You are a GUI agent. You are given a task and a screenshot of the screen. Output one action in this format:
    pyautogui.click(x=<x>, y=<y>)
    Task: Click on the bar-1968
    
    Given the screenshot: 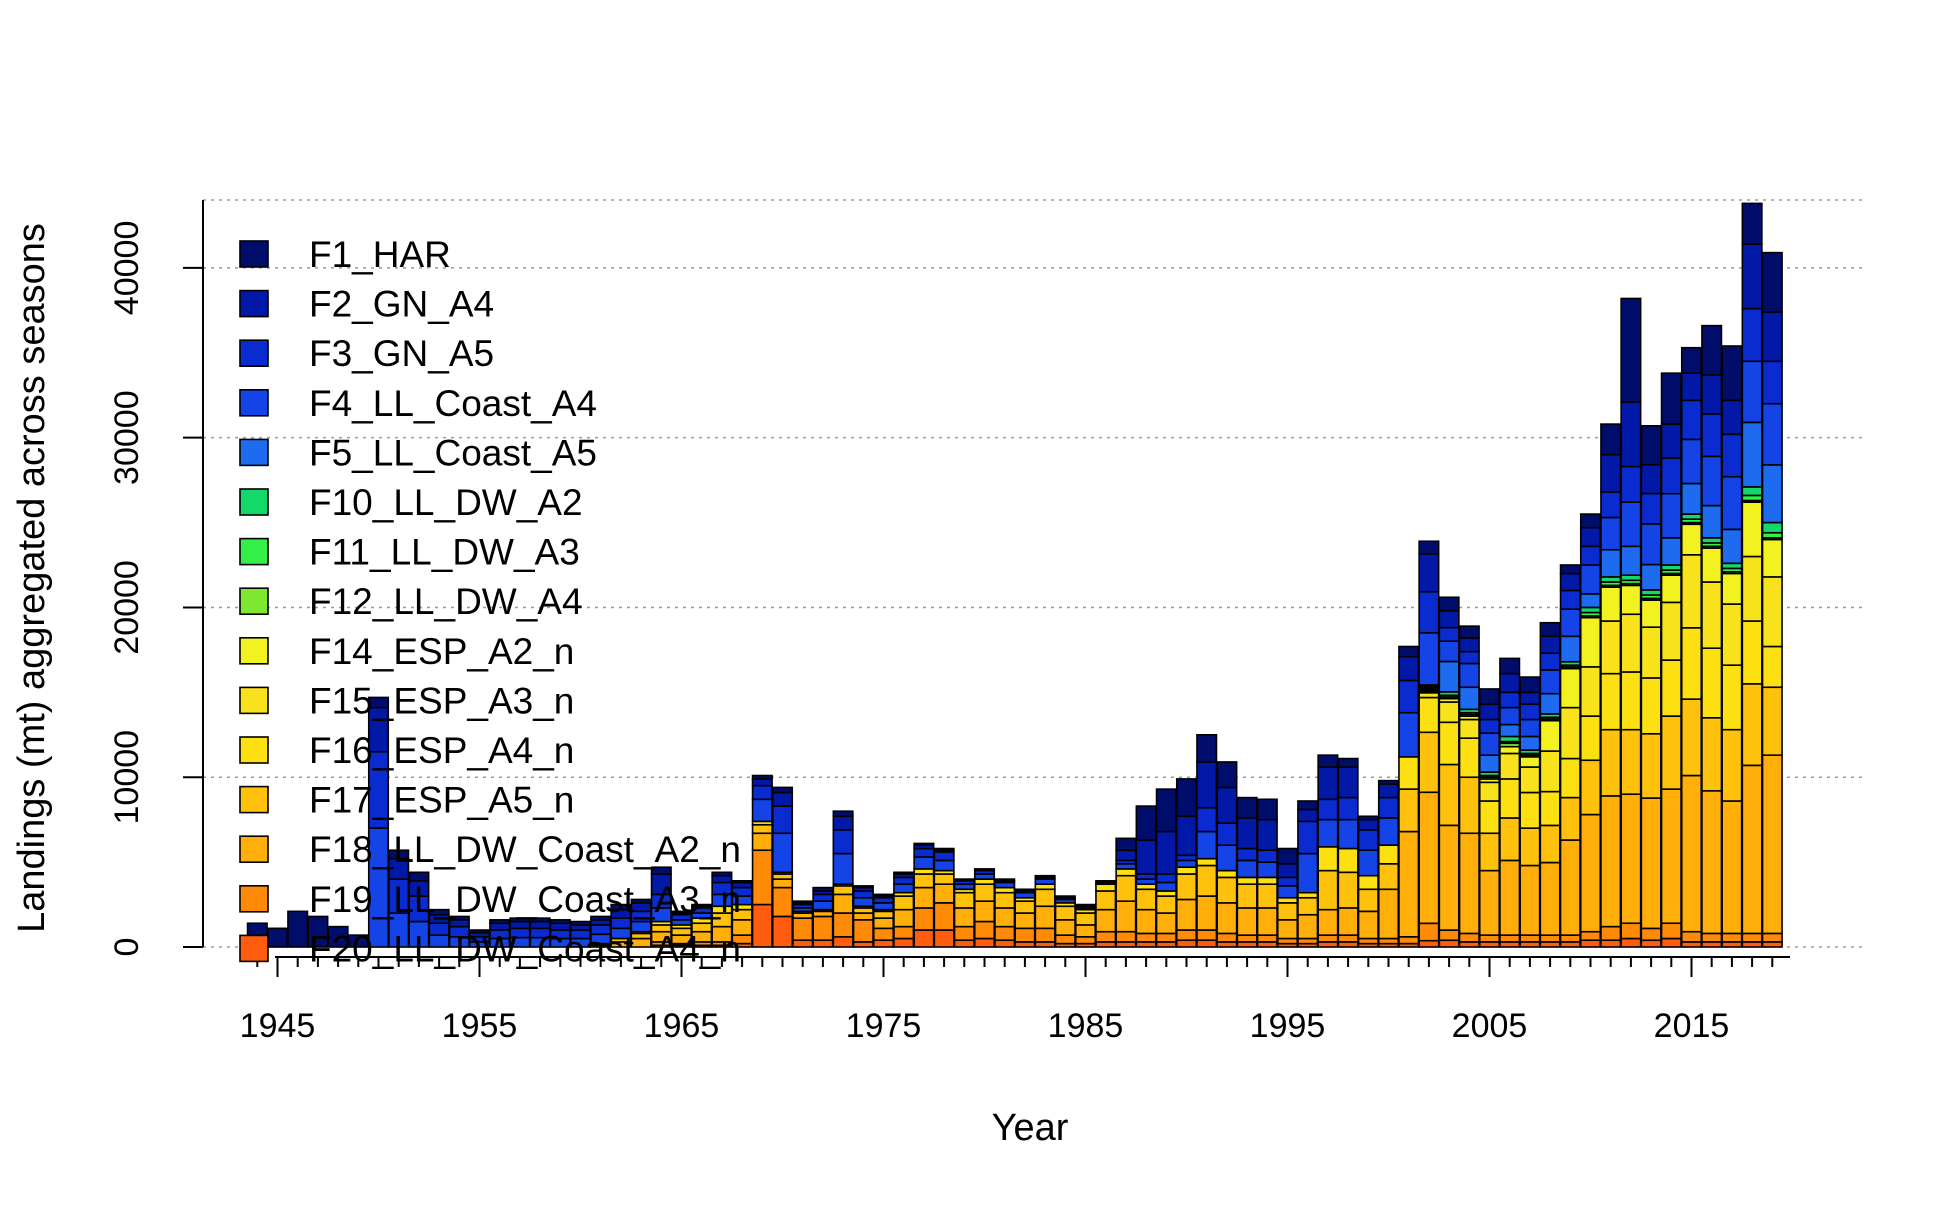 What is the action you would take?
    pyautogui.click(x=742, y=913)
    